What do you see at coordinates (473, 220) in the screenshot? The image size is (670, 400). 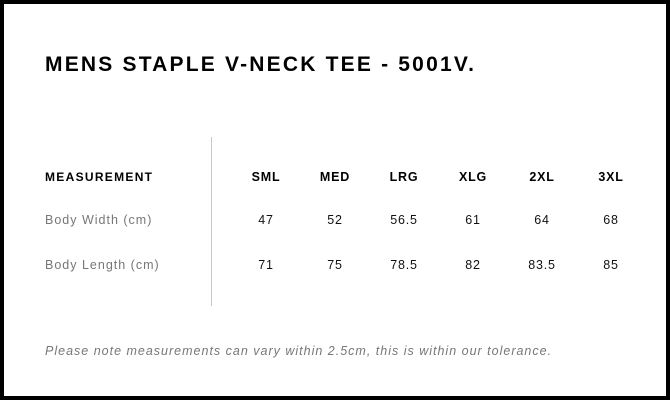 I see `table-cell: 61` at bounding box center [473, 220].